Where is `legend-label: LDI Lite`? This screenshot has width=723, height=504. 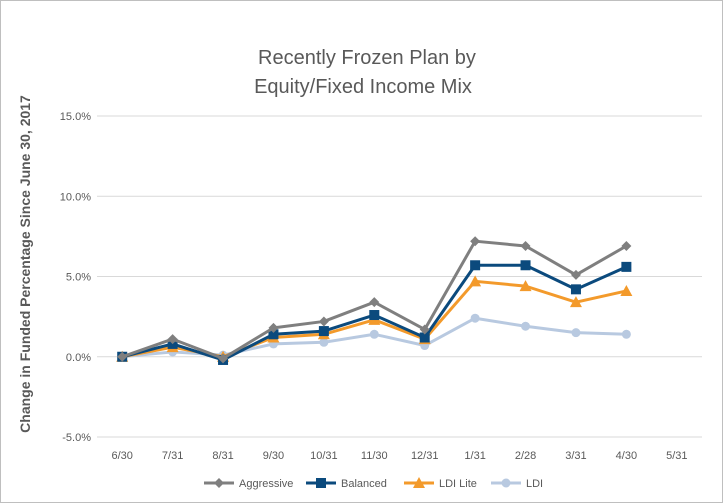 legend-label: LDI Lite is located at coordinates (458, 484).